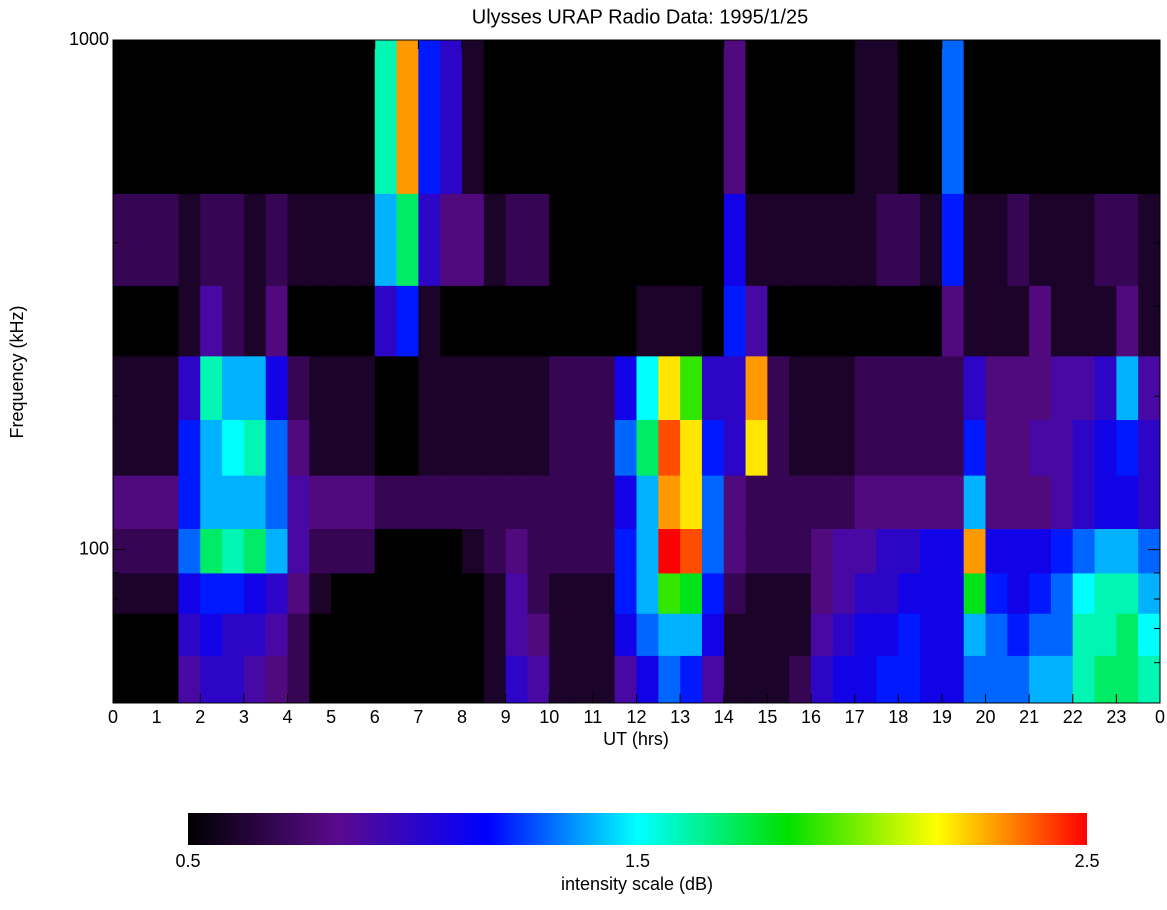  I want to click on x-tick-label: 8, so click(462, 717).